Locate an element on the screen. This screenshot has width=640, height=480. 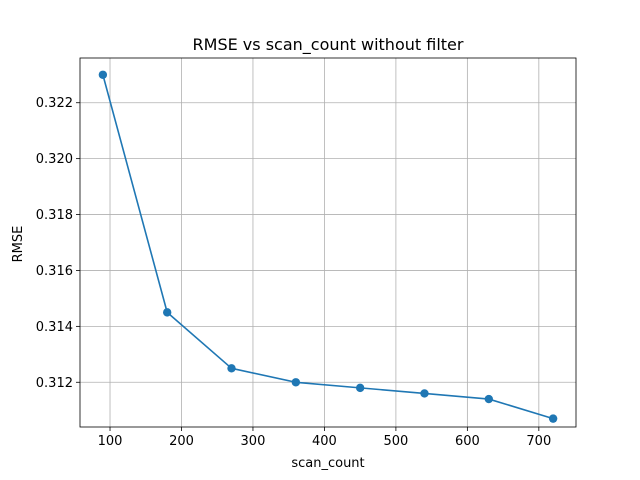
y-tick-label: 0.322 is located at coordinates (54, 103).